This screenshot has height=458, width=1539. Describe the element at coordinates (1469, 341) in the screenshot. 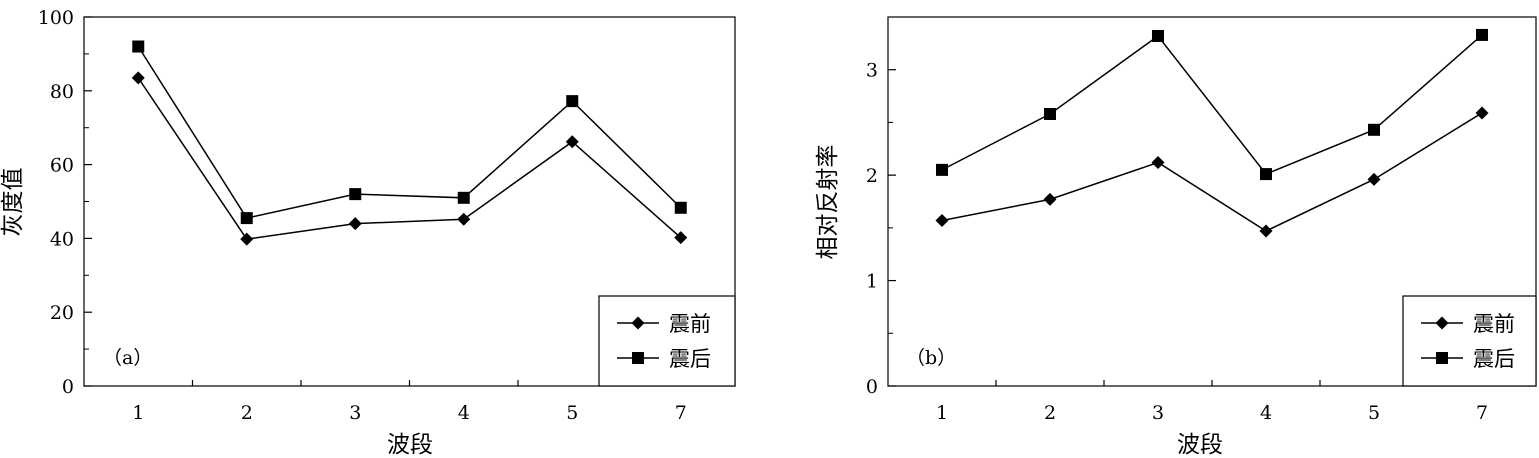

I see `panel-b-legend-box` at that location.